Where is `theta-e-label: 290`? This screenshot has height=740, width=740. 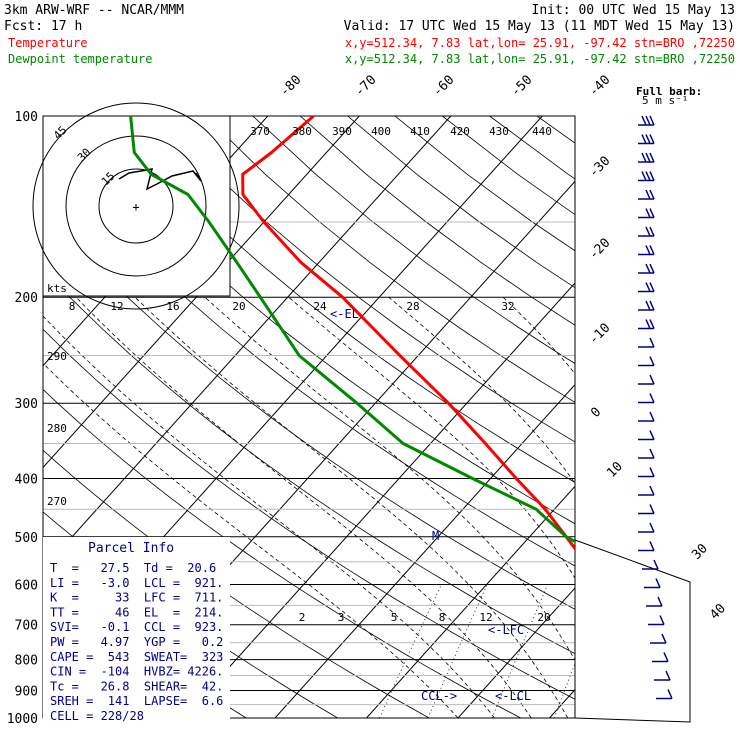 theta-e-label: 290 is located at coordinates (57, 356).